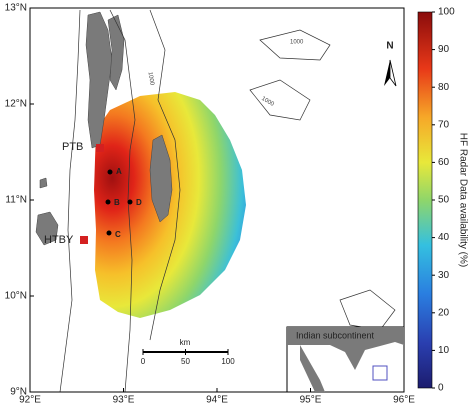  What do you see at coordinates (462, 200) in the screenshot?
I see `colorbar-label: HF Radar Data availability (%)` at bounding box center [462, 200].